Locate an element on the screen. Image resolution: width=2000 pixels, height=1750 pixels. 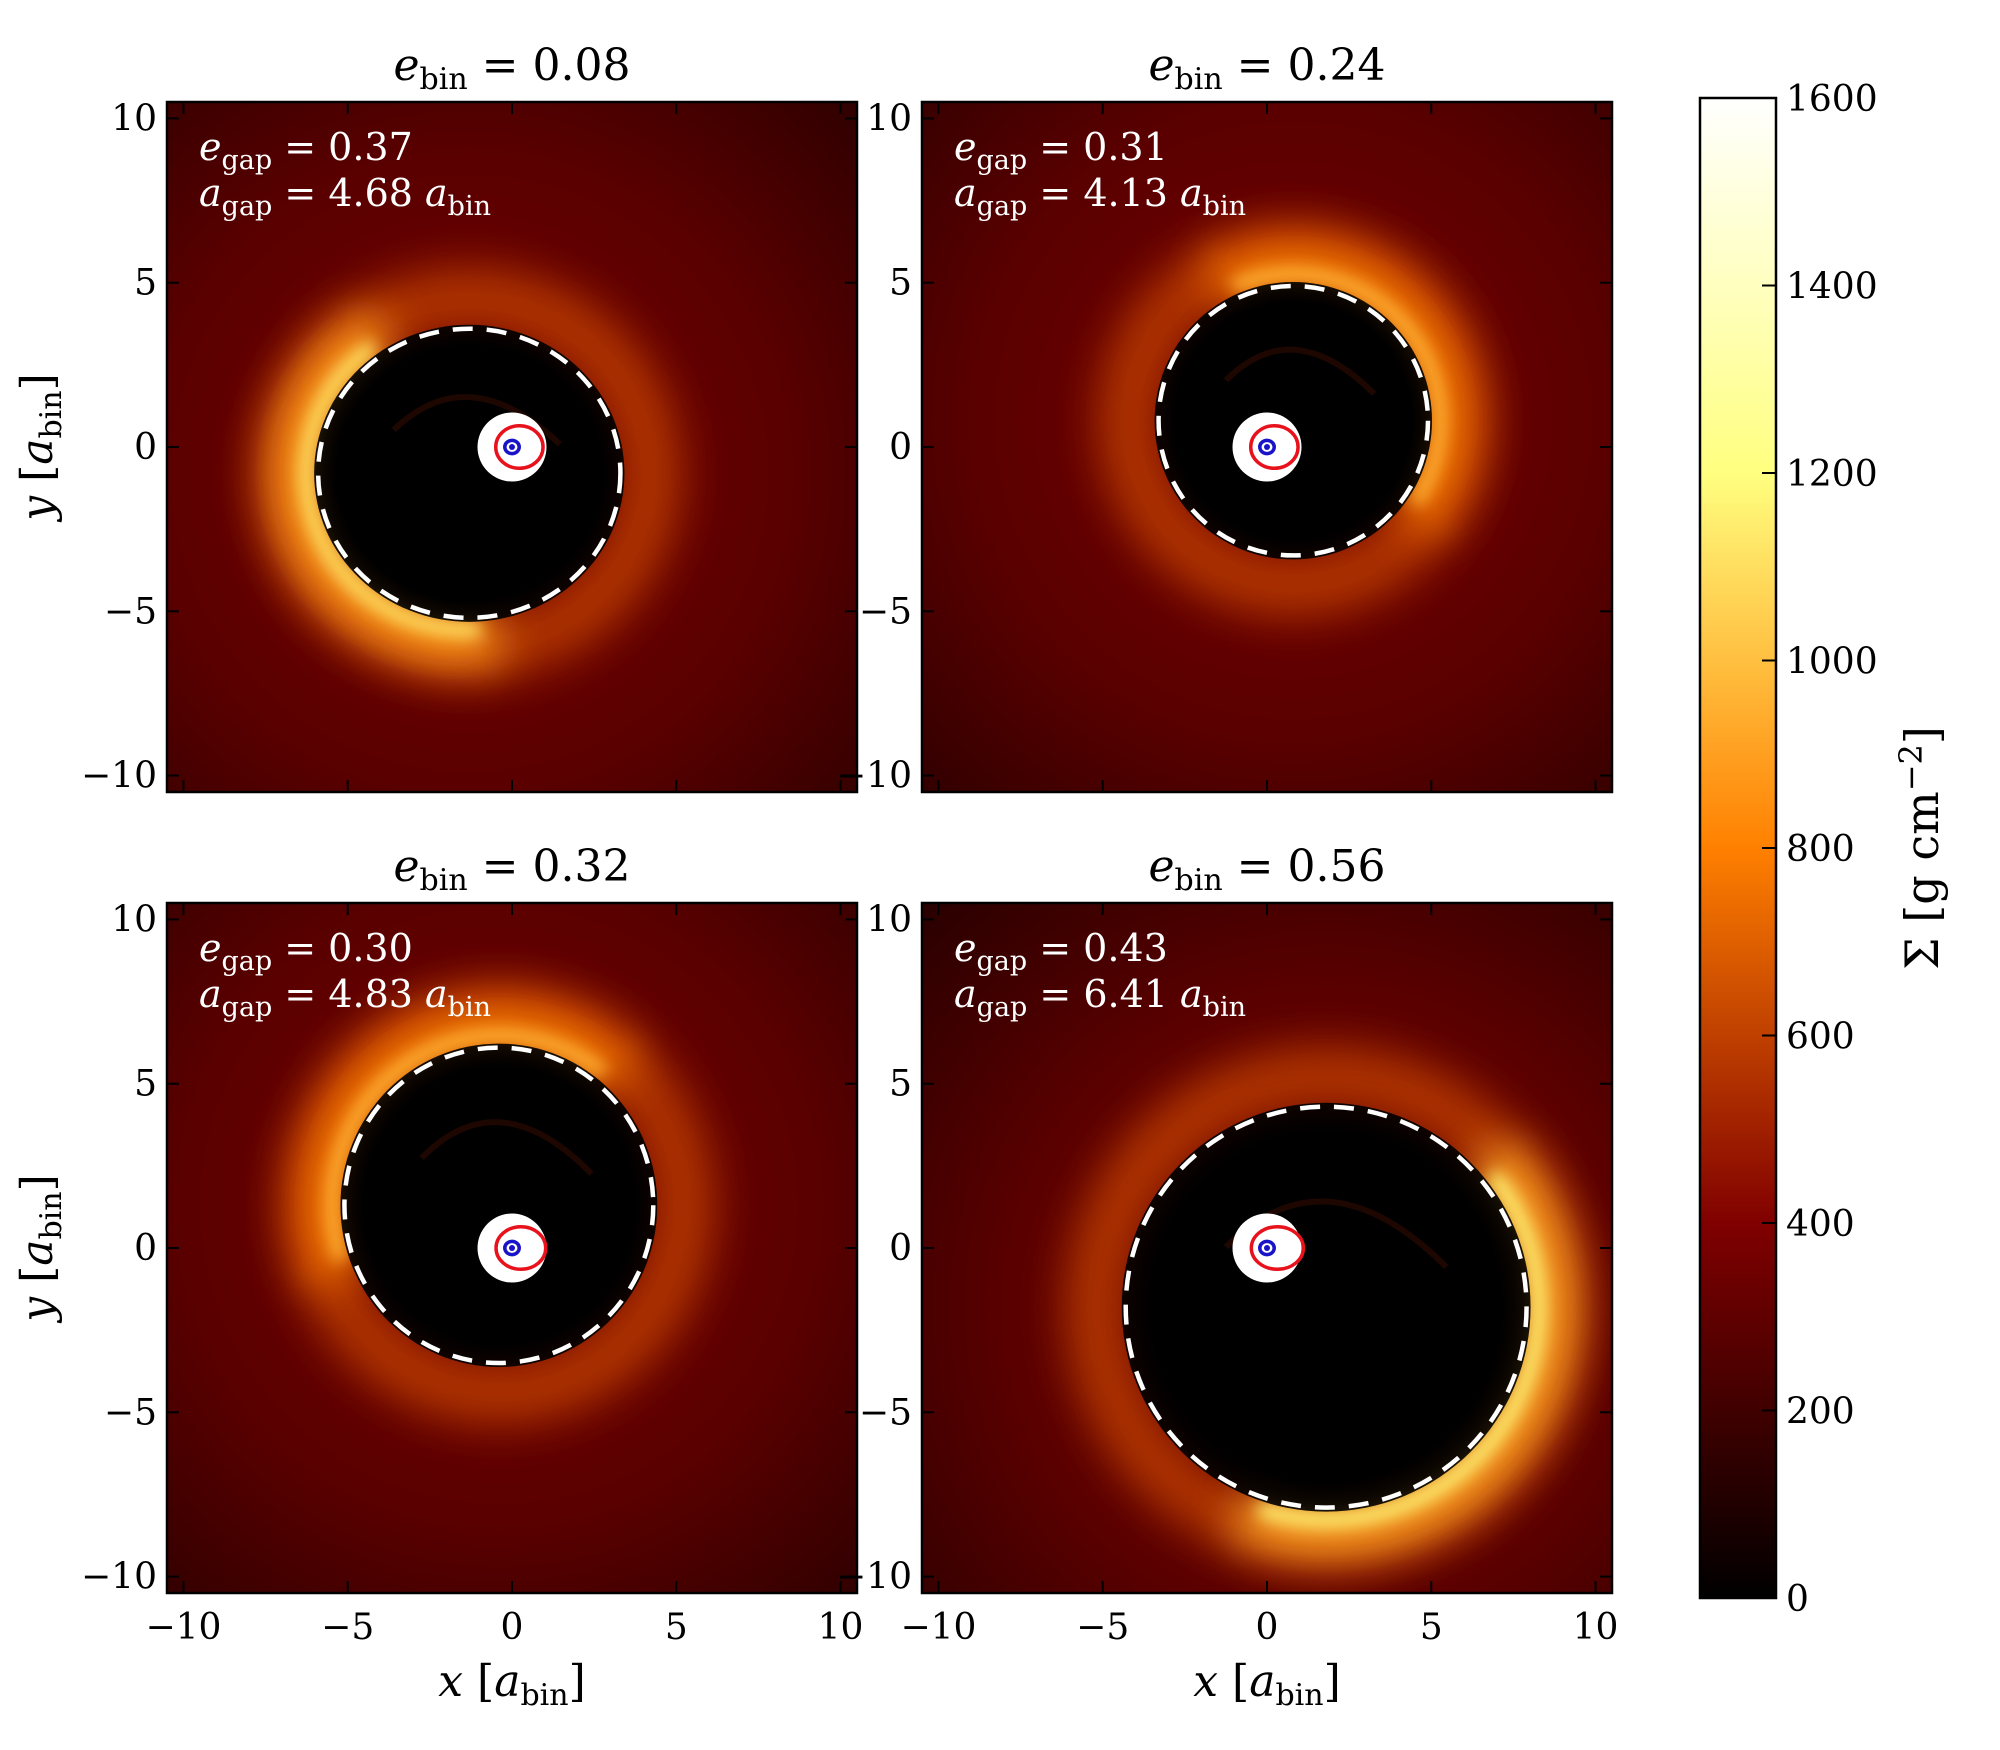
y-axis-label-bottom: y [abin] is located at coordinates (40, 1249).